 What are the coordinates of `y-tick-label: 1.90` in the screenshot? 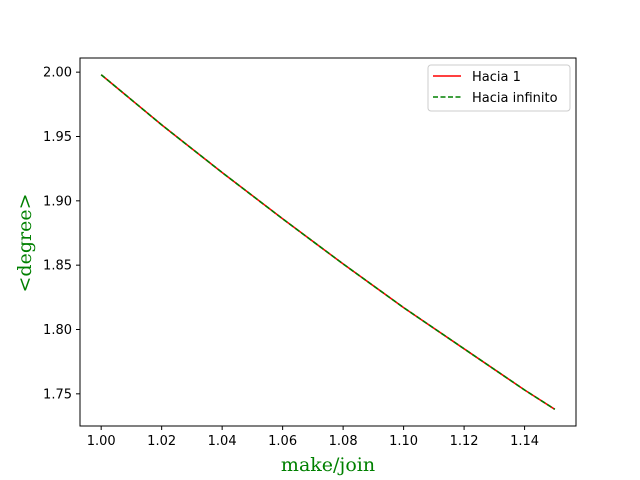 It's located at (57, 201).